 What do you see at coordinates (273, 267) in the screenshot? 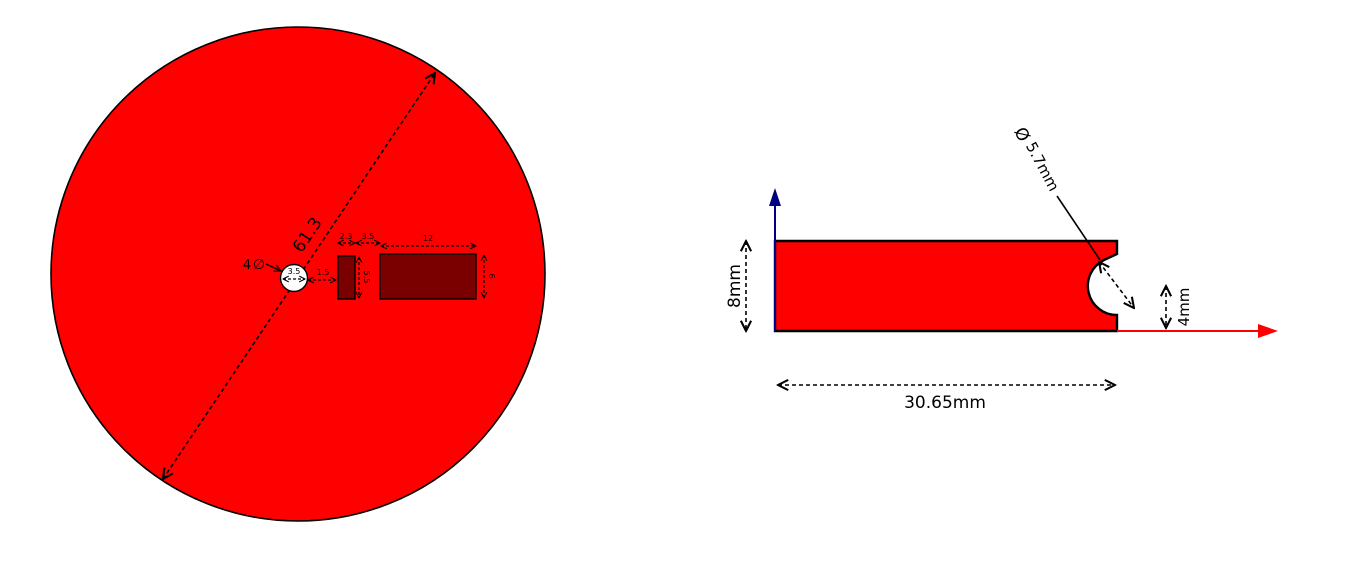
I see `hole-leader-arrow` at bounding box center [273, 267].